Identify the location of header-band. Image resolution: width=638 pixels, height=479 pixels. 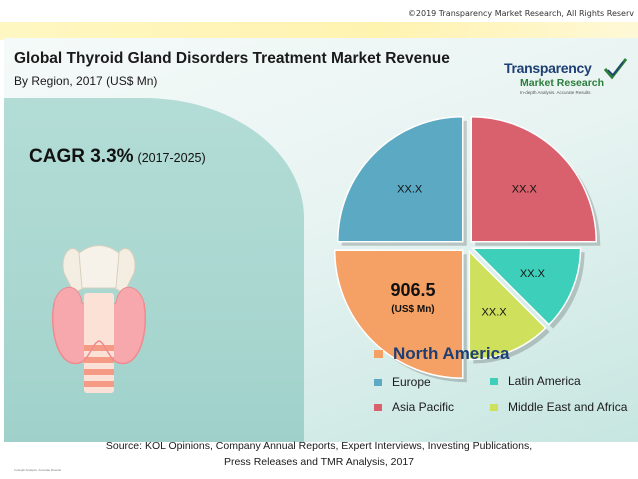
(319, 31).